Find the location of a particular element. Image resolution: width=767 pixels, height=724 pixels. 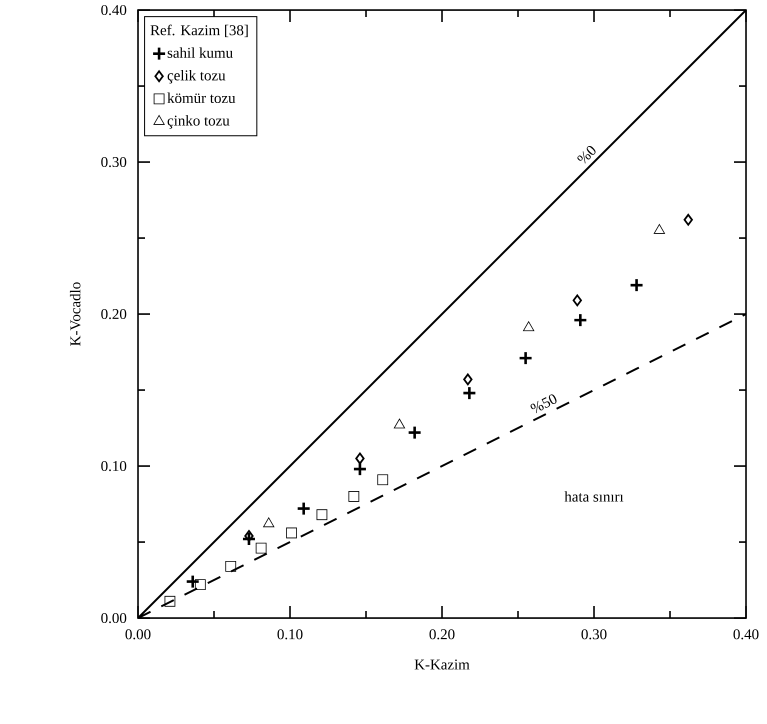

legend-label: çinko tozu is located at coordinates (199, 122).